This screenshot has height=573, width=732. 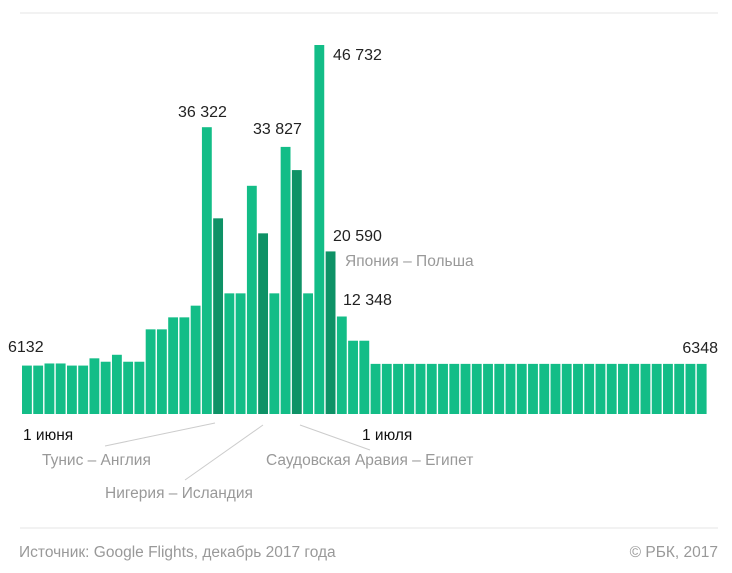 What do you see at coordinates (369, 460) in the screenshot?
I see `annotation-saudi-egypt: Саудовская Аравия – Египет` at bounding box center [369, 460].